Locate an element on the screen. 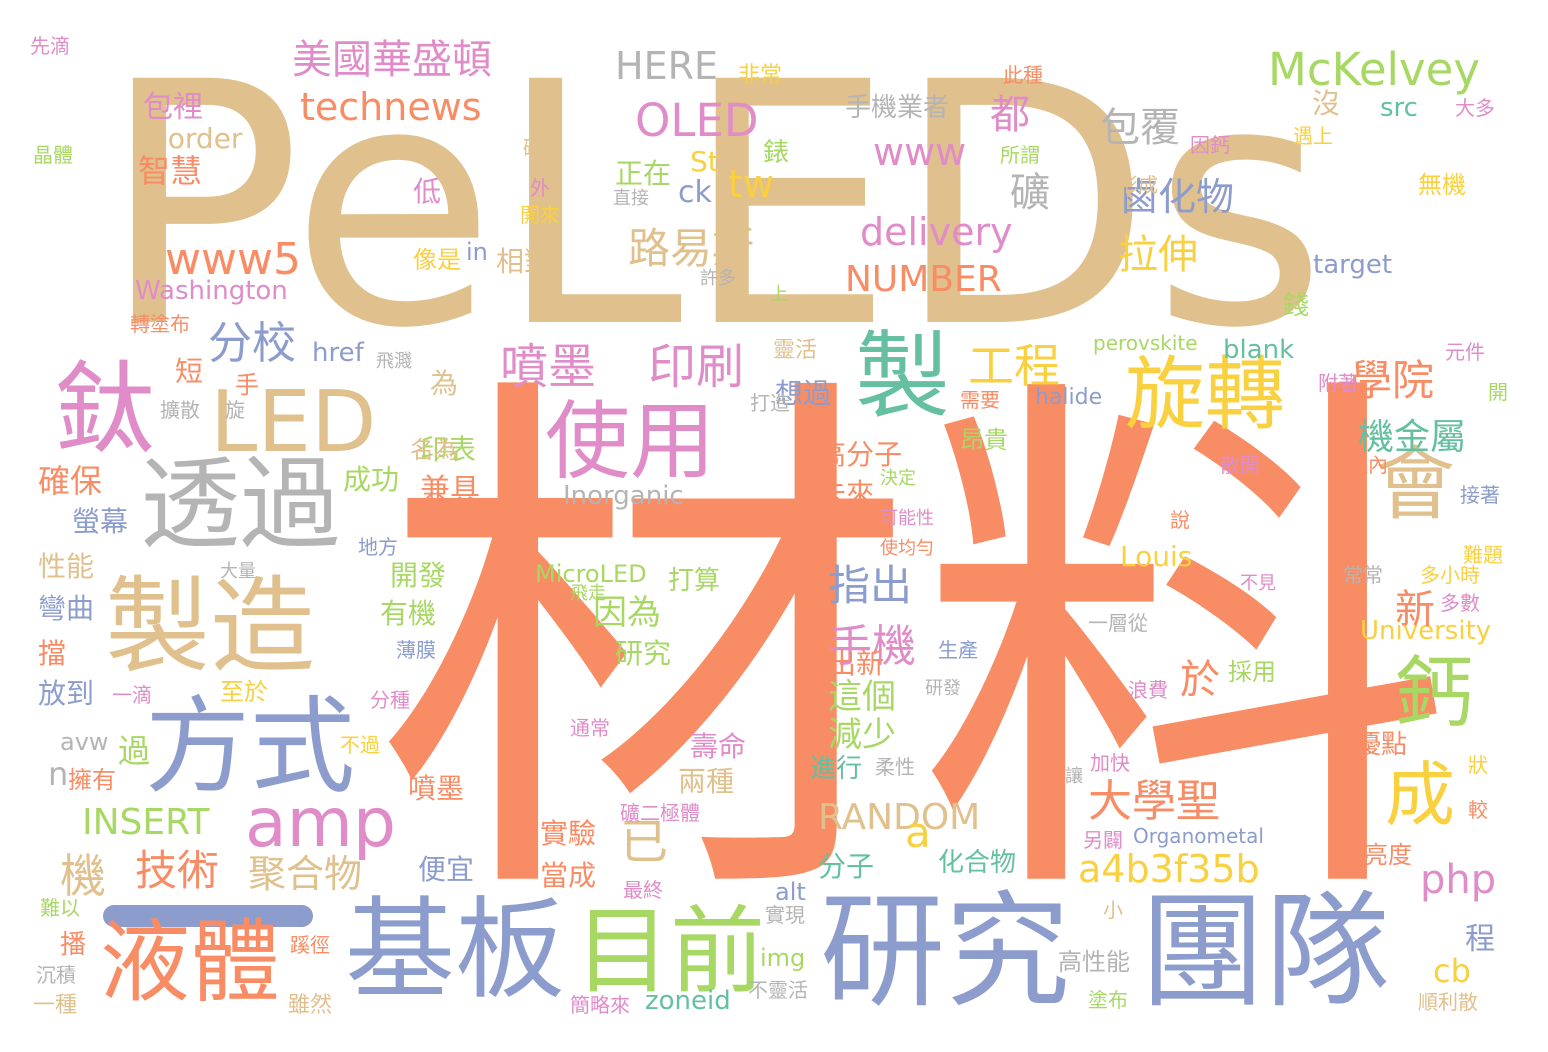 Image resolution: width=1548 pixels, height=1052 pixels. word-16: amp is located at coordinates (321, 823).